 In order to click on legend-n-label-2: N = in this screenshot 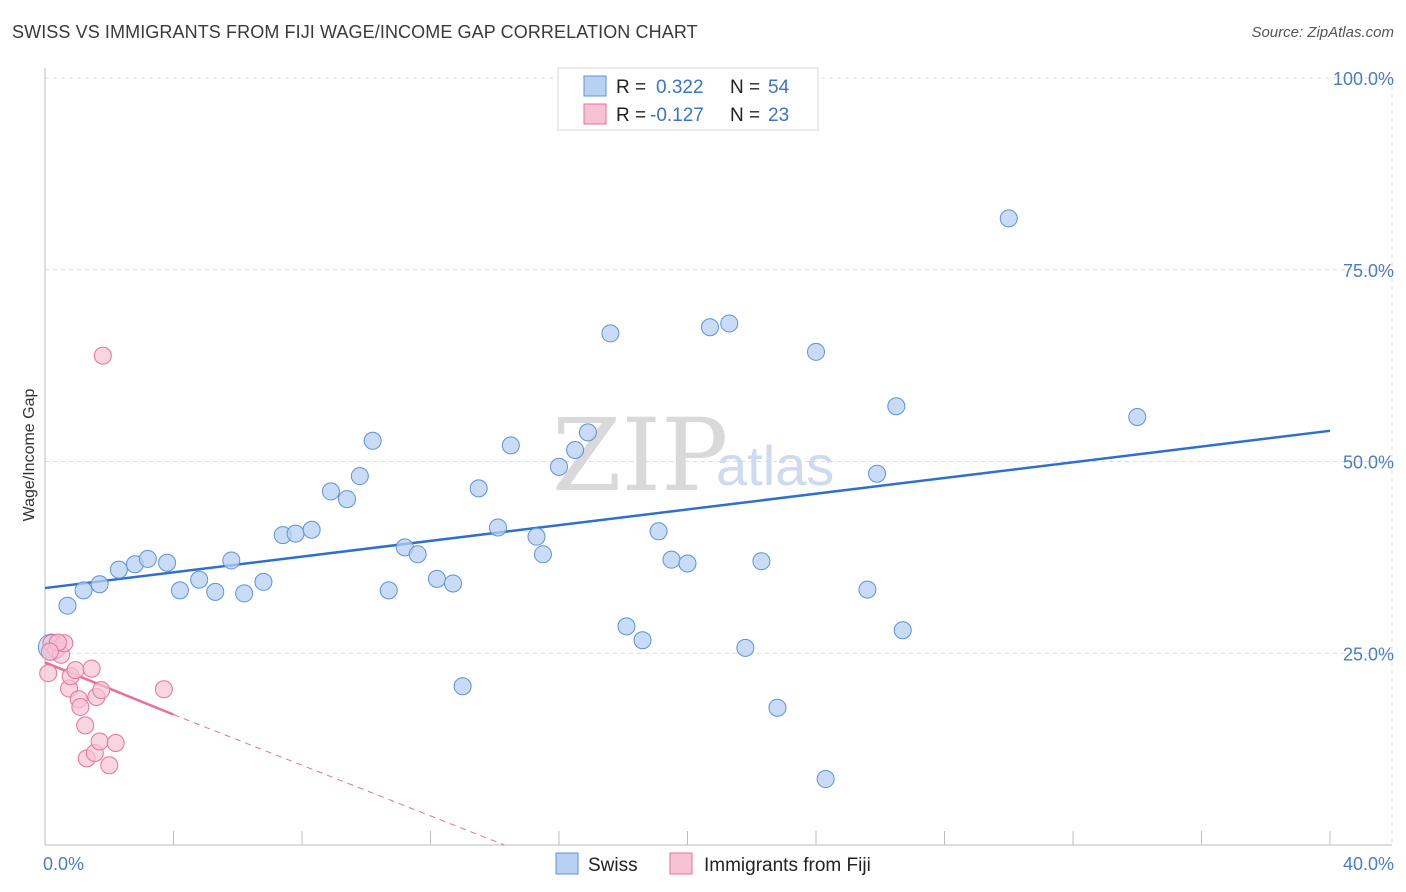, I will do `click(745, 115)`.